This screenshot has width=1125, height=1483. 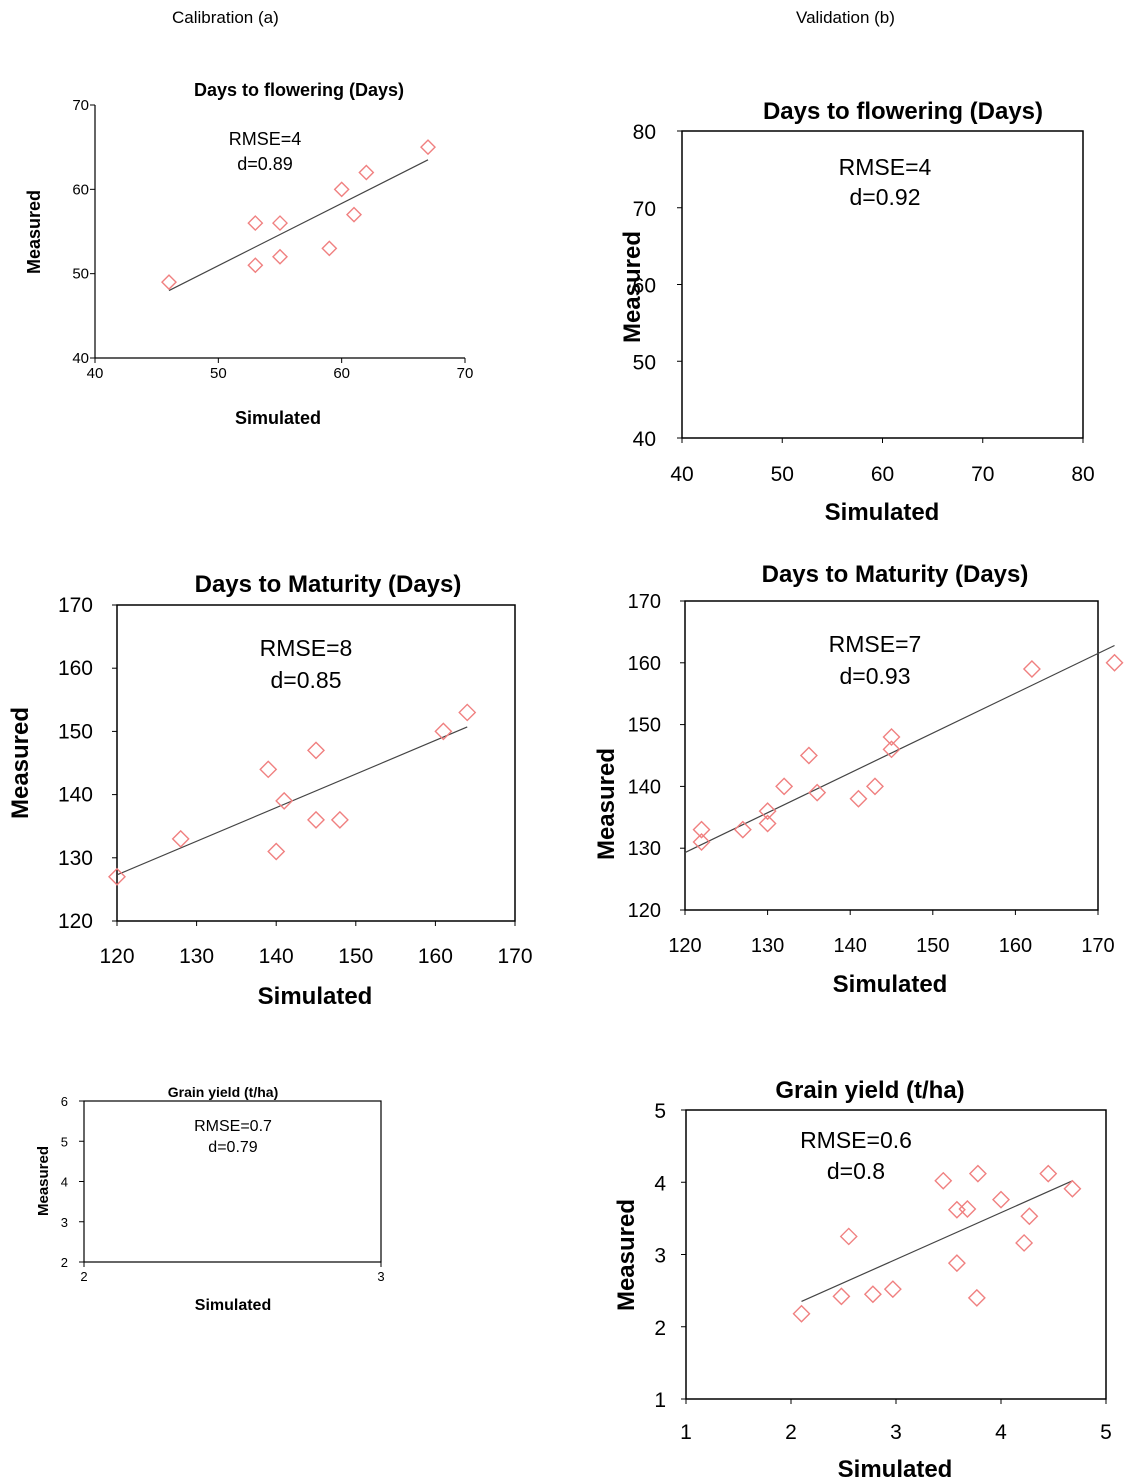 What do you see at coordinates (791, 1432) in the screenshot?
I see `grain-yield-validation-x-tick-label: 2` at bounding box center [791, 1432].